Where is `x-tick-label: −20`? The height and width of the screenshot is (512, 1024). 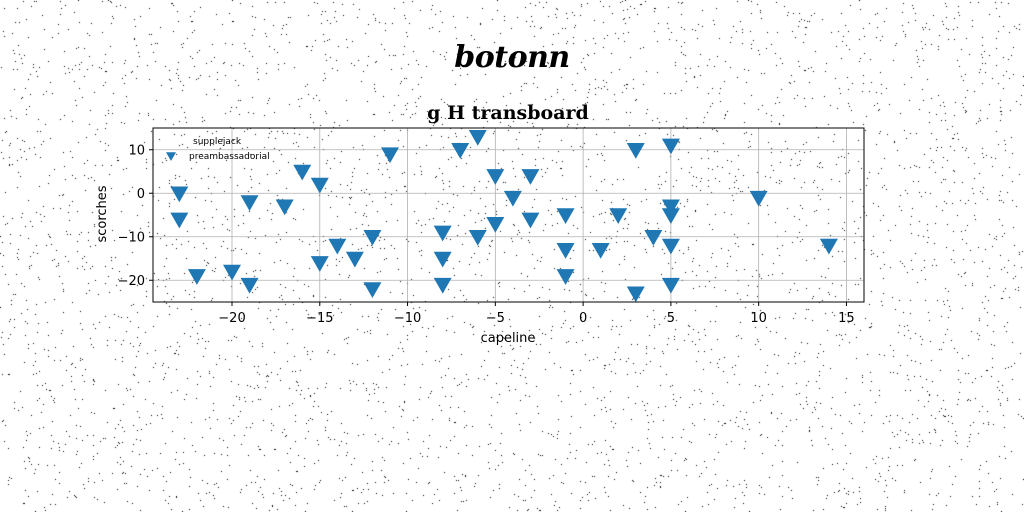 x-tick-label: −20 is located at coordinates (231, 318).